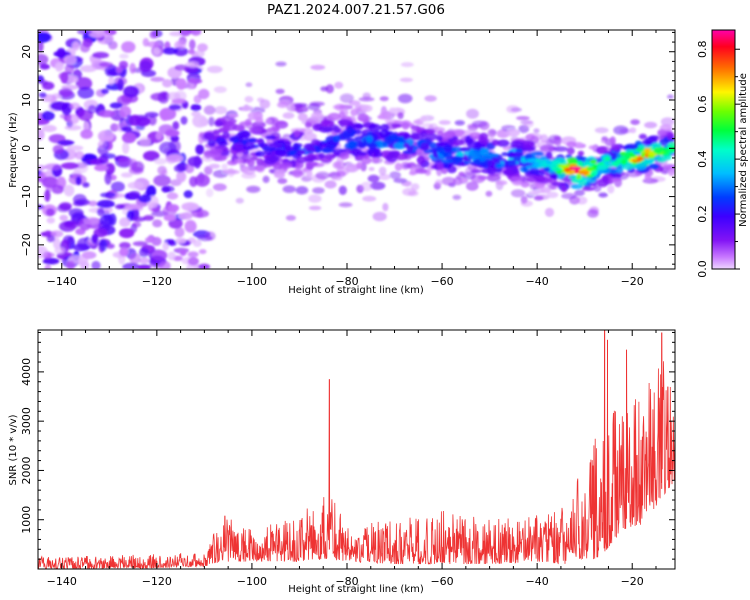  I want to click on y-tick-label: 3000, so click(26, 421).